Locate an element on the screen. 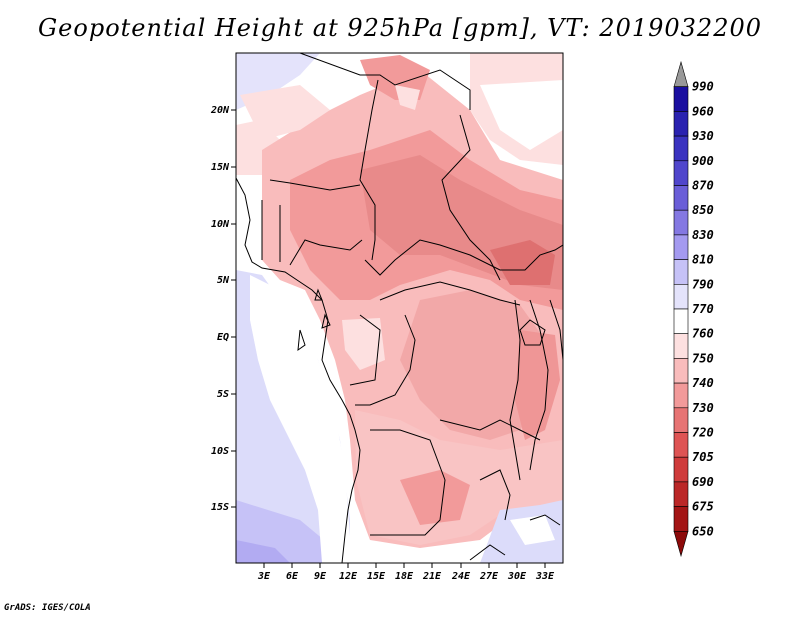 The width and height of the screenshot is (800, 618). lon-tick-label: 33E is located at coordinates (545, 576).